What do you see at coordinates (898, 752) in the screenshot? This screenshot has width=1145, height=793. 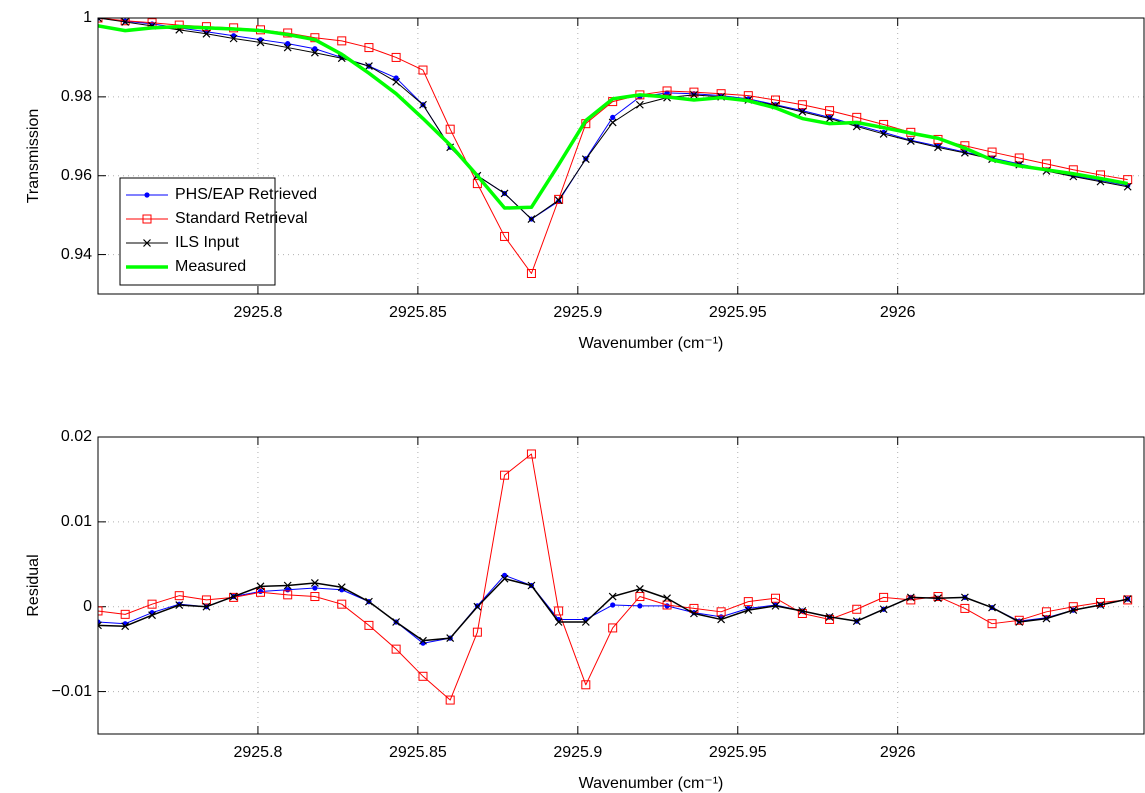 I see `x-tick-label: 2926` at bounding box center [898, 752].